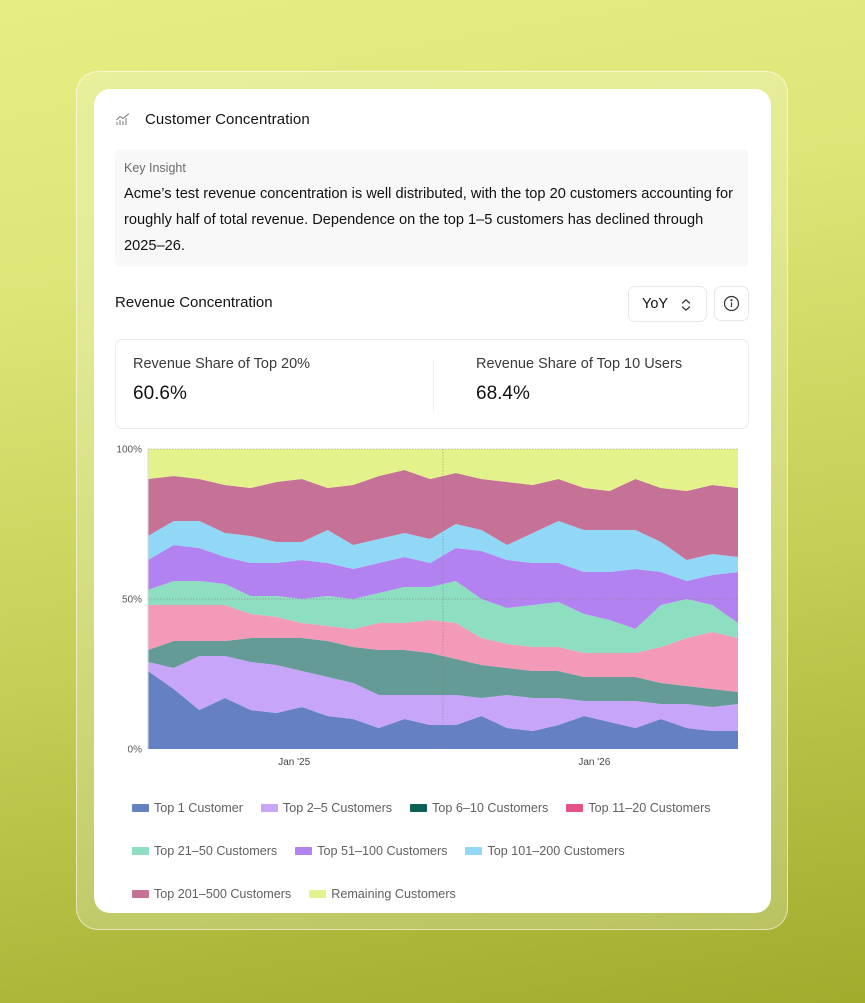 This screenshot has width=865, height=1003. What do you see at coordinates (594, 762) in the screenshot?
I see `x-tick-label: Jan '26` at bounding box center [594, 762].